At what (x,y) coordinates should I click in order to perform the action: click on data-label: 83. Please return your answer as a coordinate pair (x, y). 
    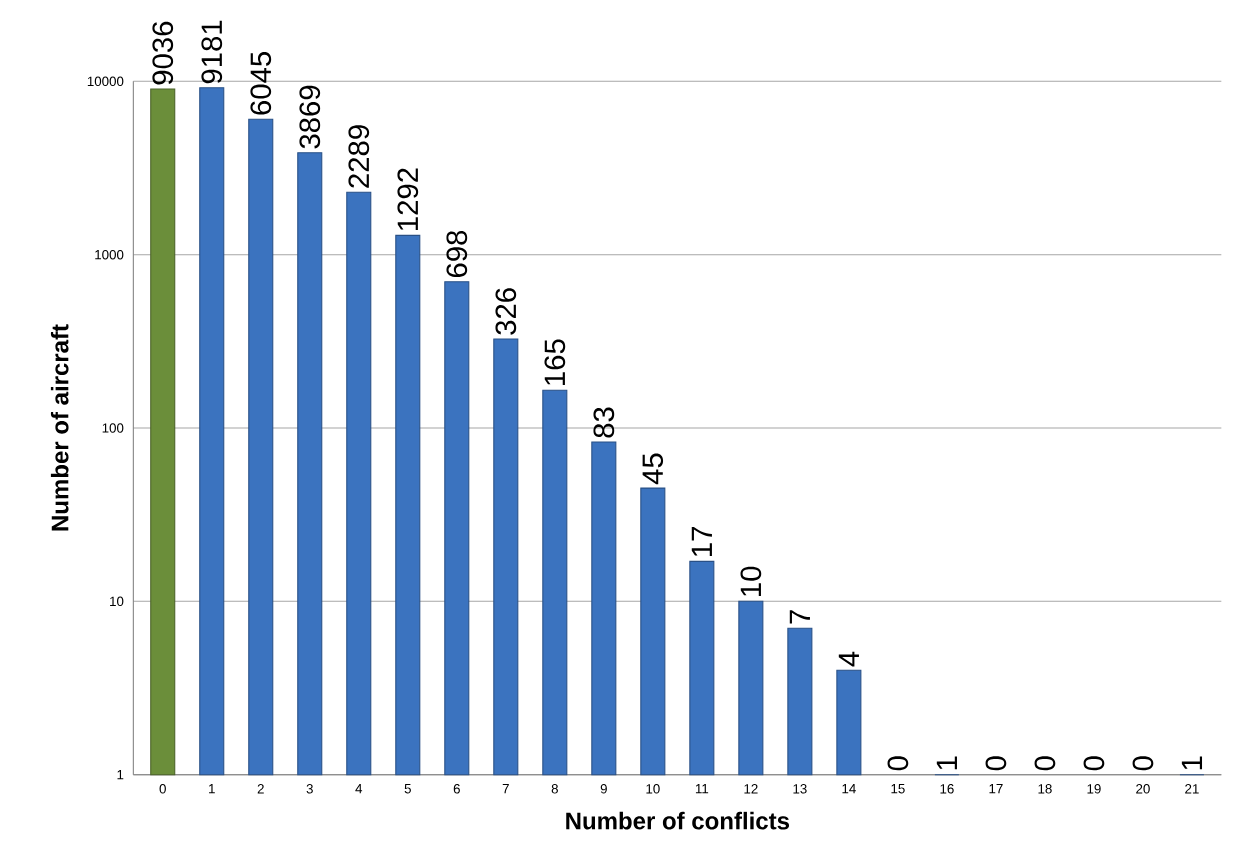
    Looking at the image, I should click on (604, 422).